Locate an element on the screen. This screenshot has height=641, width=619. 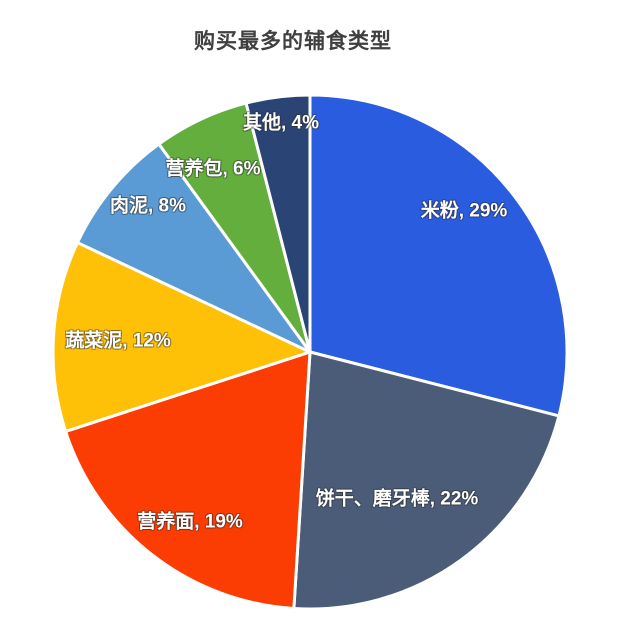
chart-title: 购买最多的辅食类型 is located at coordinates (293, 41).